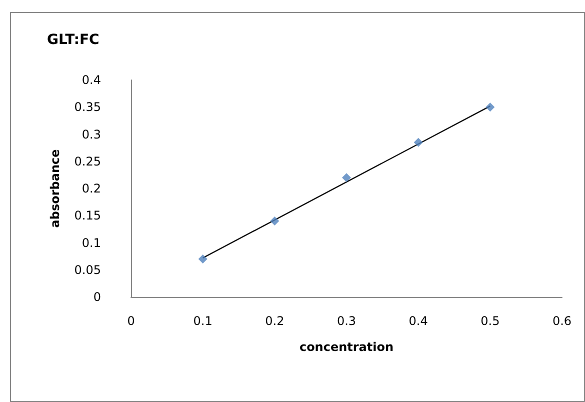 This screenshot has width=585, height=402. I want to click on y-tick-label: 0.2, so click(91, 189).